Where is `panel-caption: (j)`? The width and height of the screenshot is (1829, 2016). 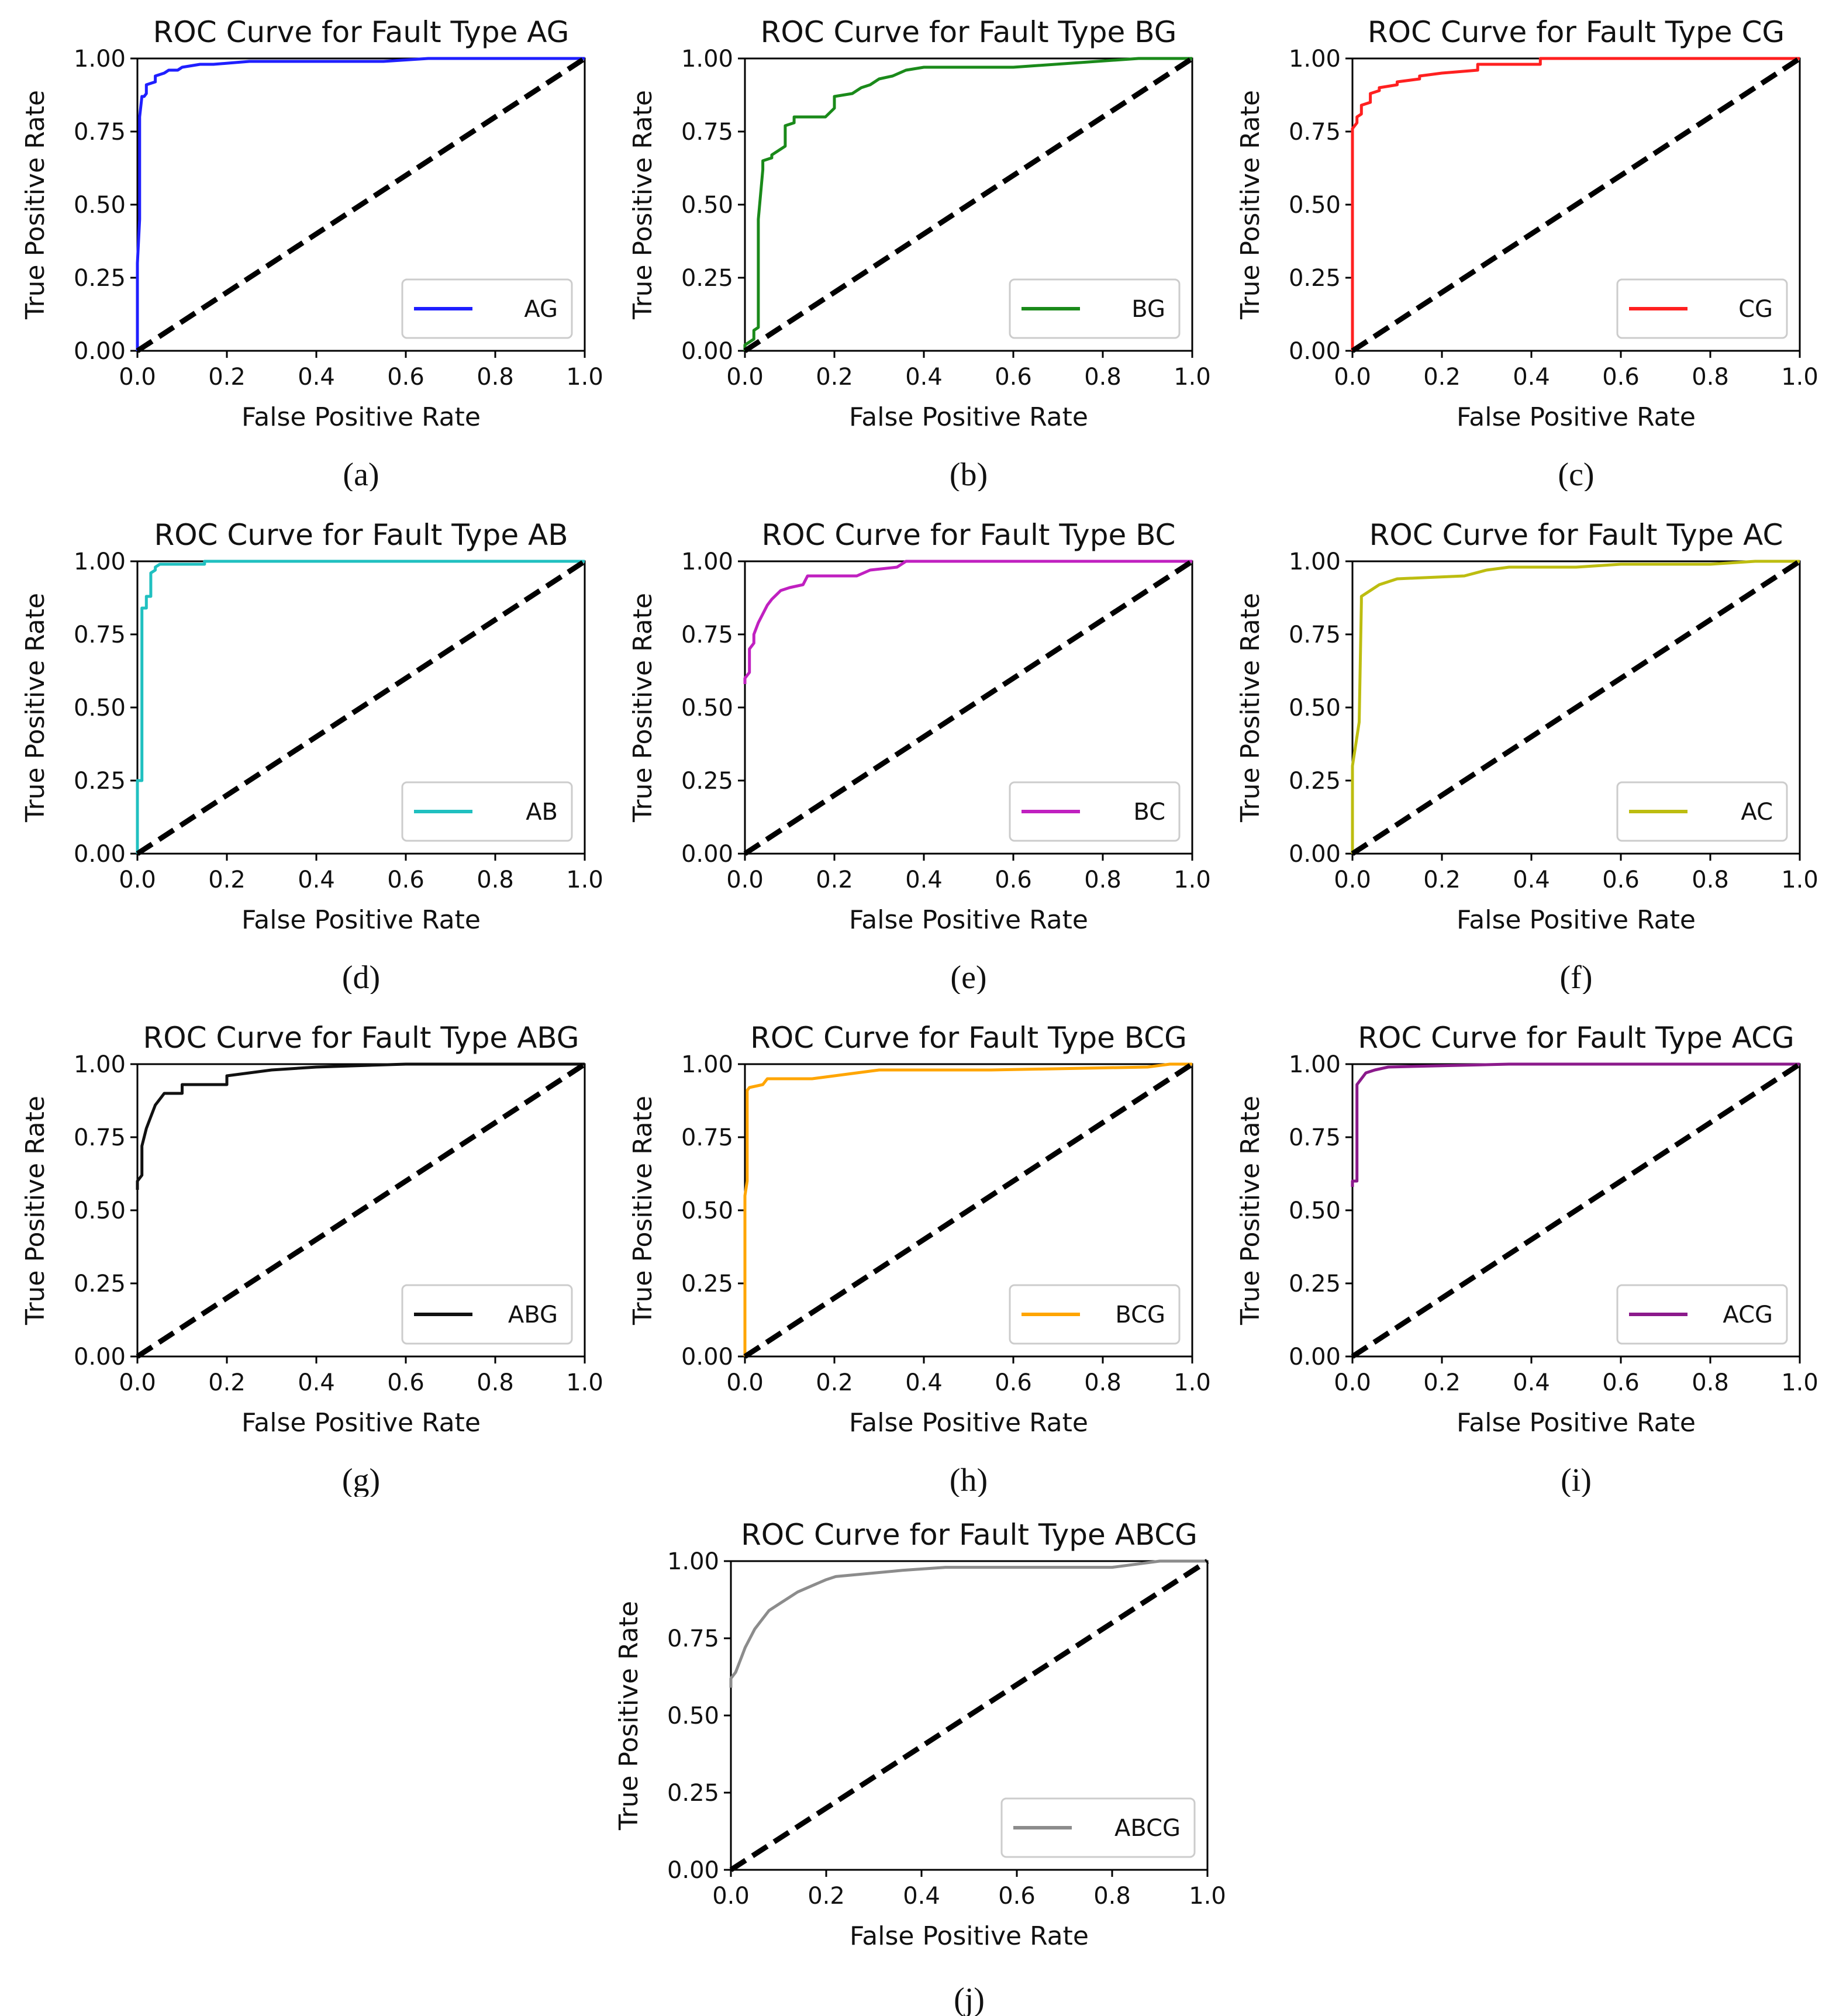 panel-caption: (j) is located at coordinates (969, 1999).